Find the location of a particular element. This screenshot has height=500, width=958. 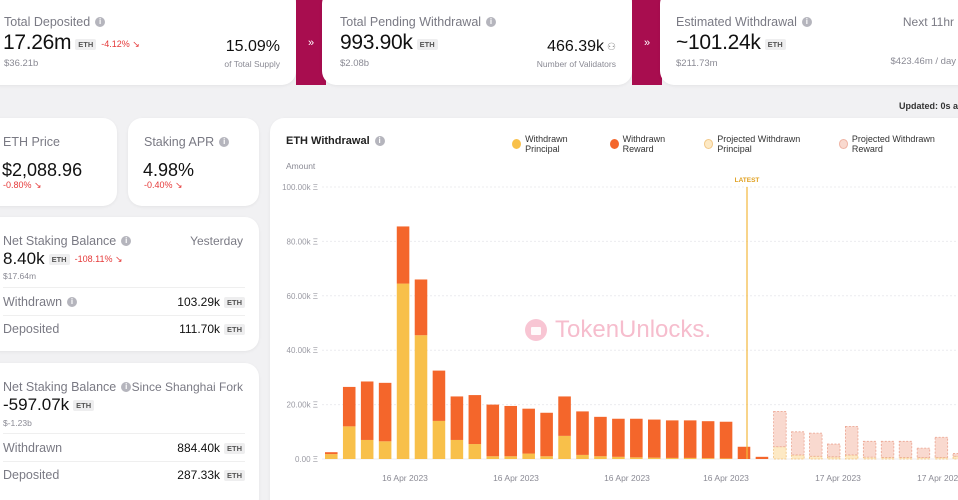

chart-title: ETH Withdrawal is located at coordinates (328, 141).